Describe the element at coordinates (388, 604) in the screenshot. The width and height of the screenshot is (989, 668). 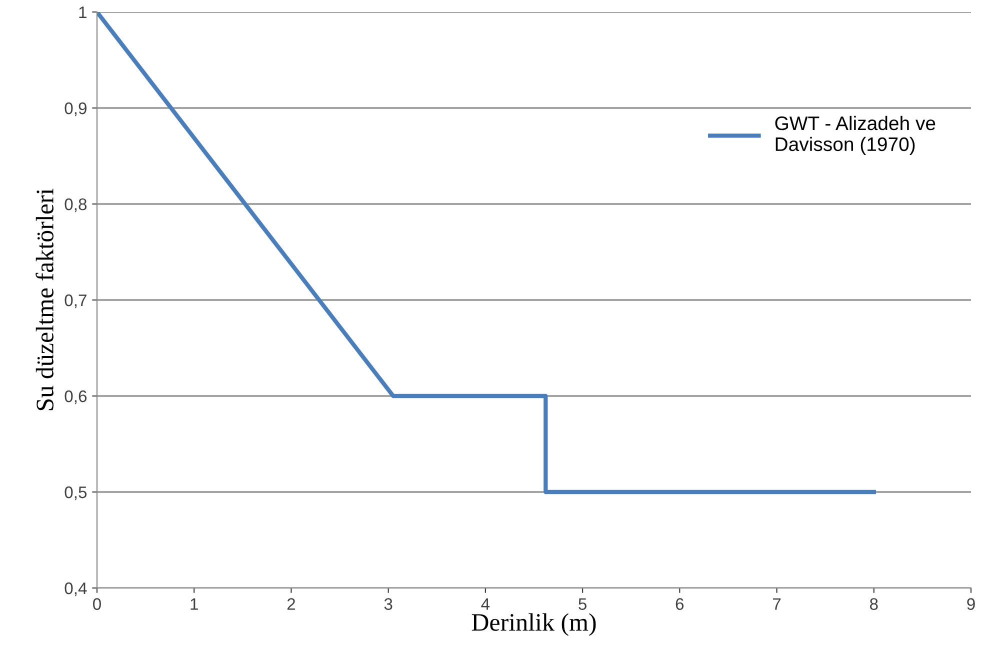
I see `x-tick-label: 3` at that location.